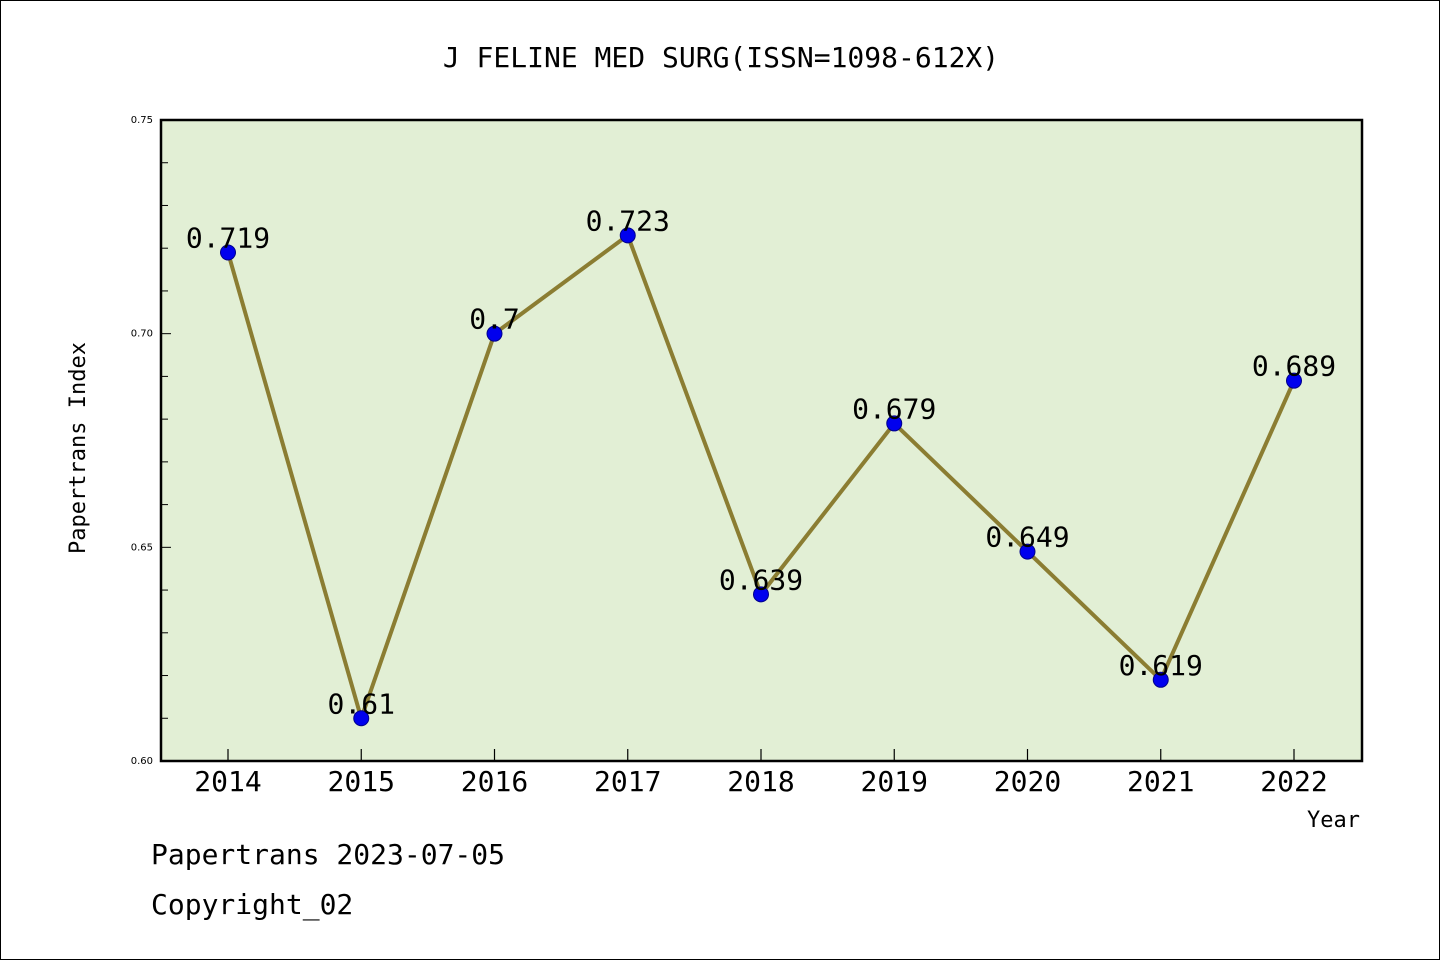 This screenshot has width=1440, height=964. Describe the element at coordinates (151, 441) in the screenshot. I see `y-axis-ticks: 0.60 0.65 0.70 0.75` at that location.